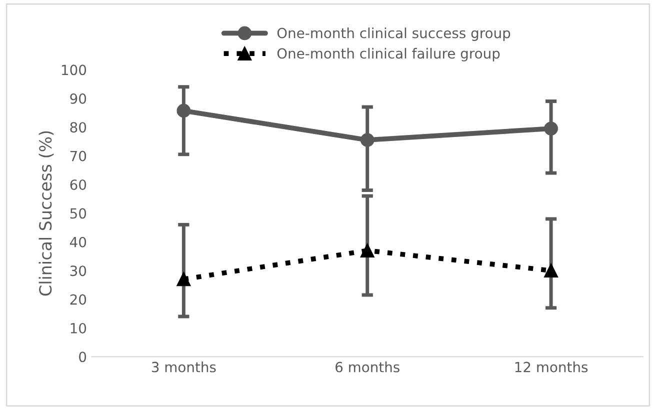 The image size is (656, 410). What do you see at coordinates (78, 213) in the screenshot?
I see `y-tick-label: 50` at bounding box center [78, 213].